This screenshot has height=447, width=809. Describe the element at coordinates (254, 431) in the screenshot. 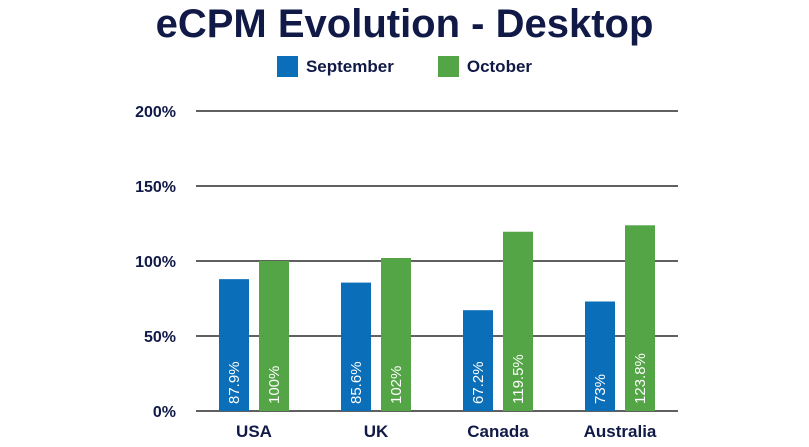

I see `x-tick-label-usa: USA` at that location.